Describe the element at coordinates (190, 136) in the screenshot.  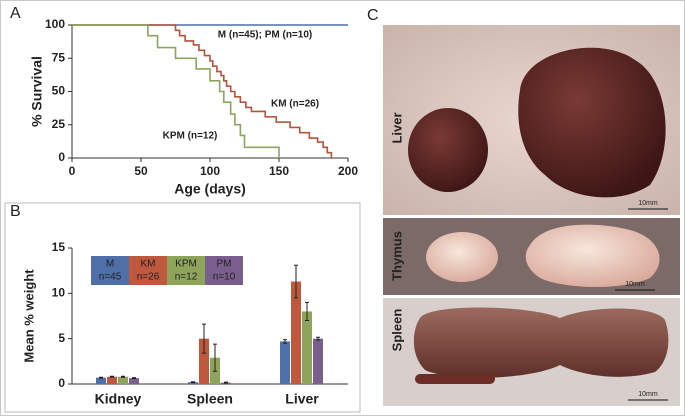
I see `series-label: KPM (n=12)` at that location.